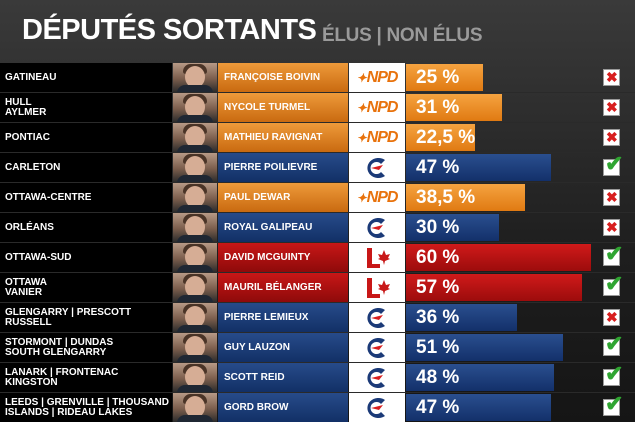  What do you see at coordinates (438, 317) in the screenshot?
I see `vote-share-percent: 36 %` at bounding box center [438, 317].